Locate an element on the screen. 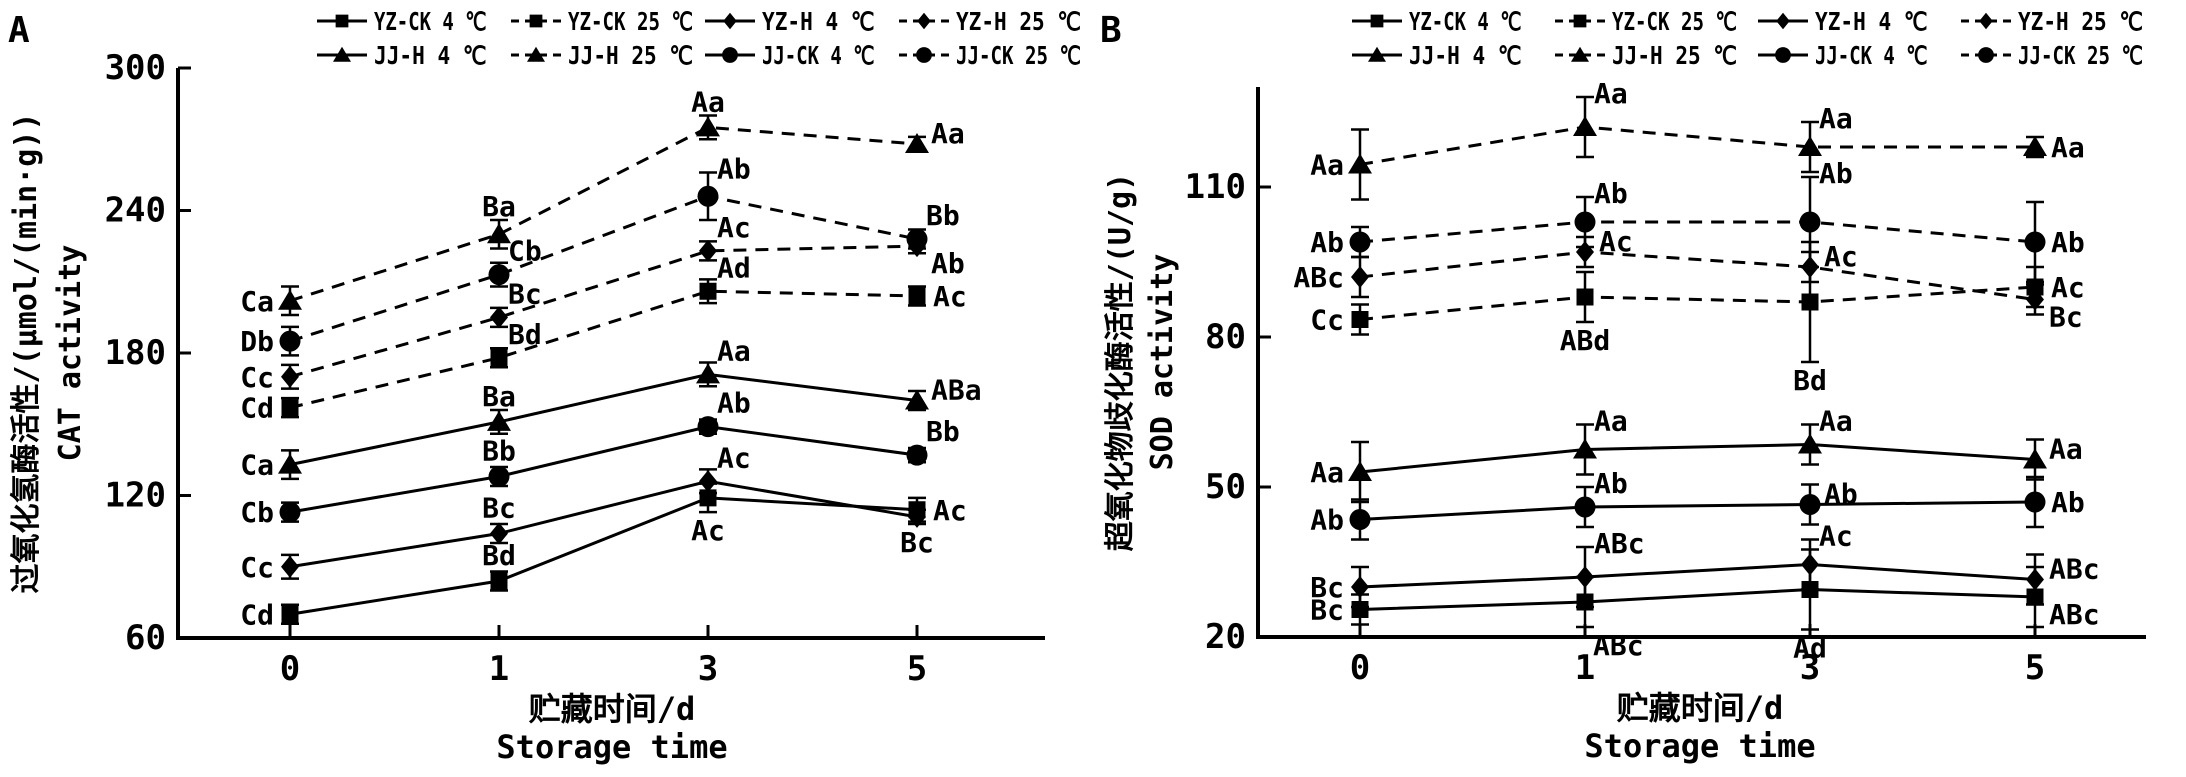 The height and width of the screenshot is (777, 2186). x-tick-label: 3 is located at coordinates (708, 669).